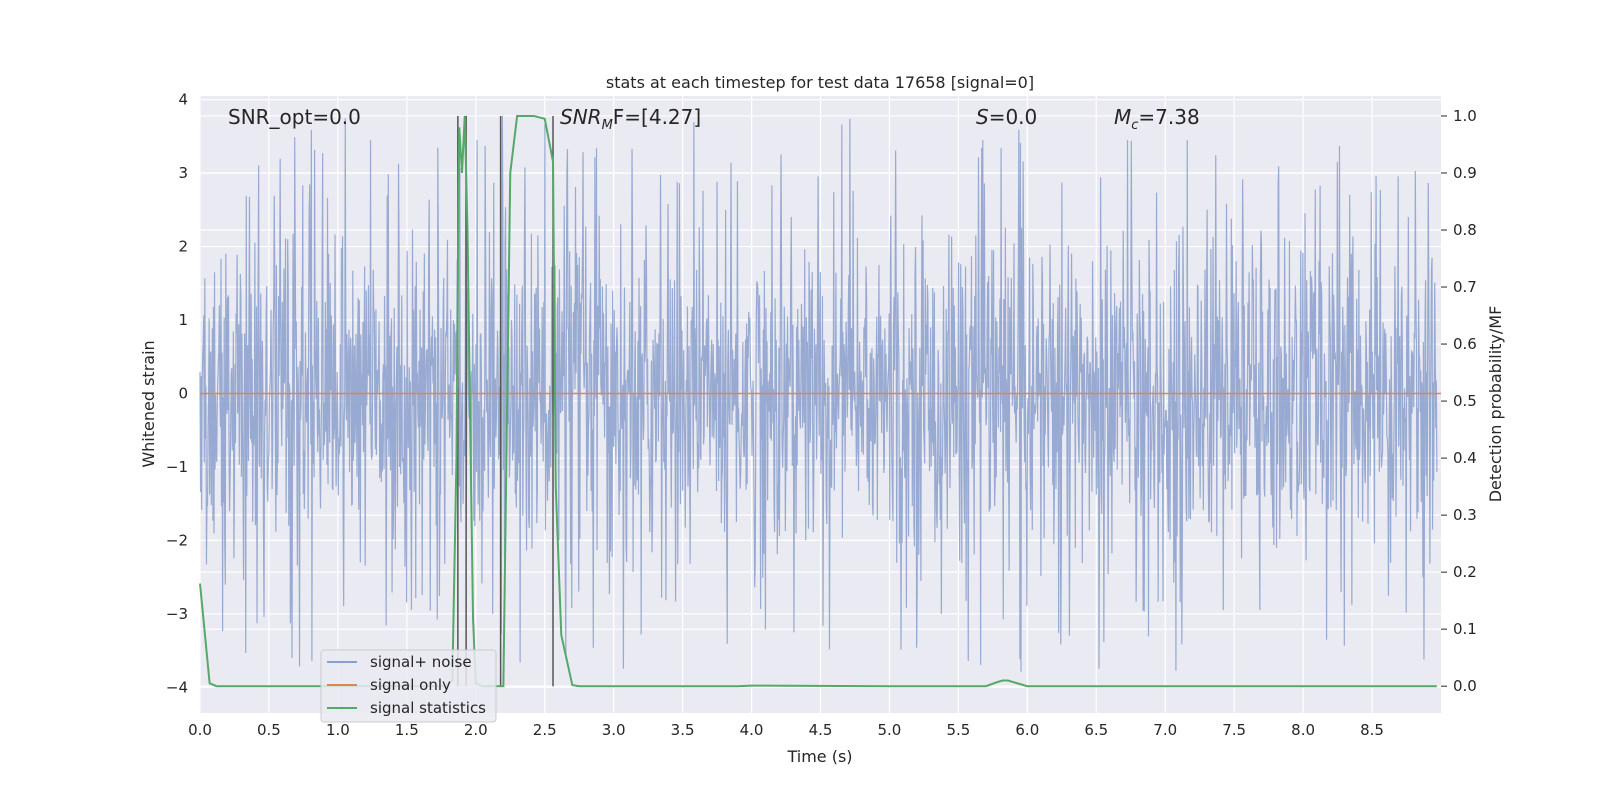 The image size is (1600, 800). I want to click on y2-tick-label: 0.0, so click(1465, 686).